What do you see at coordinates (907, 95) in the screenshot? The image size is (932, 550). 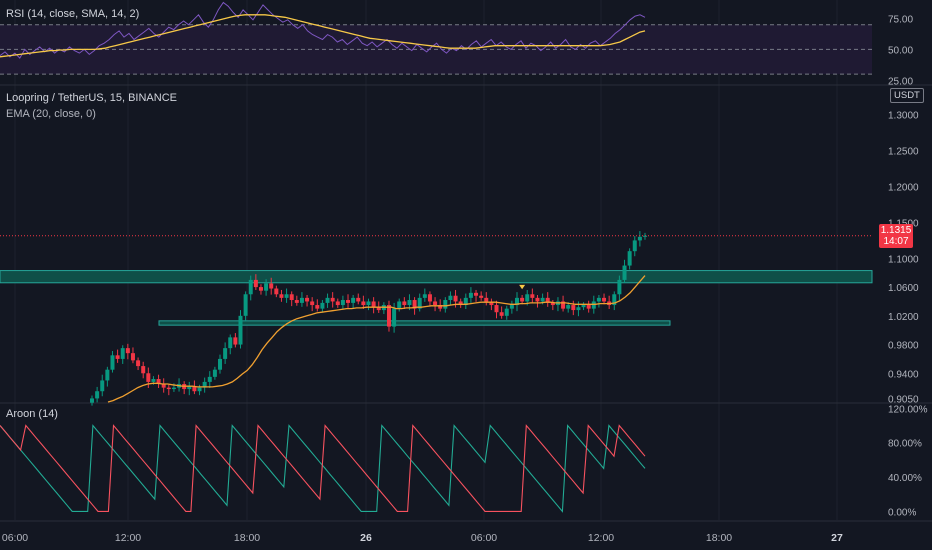 I see `currency-unit-badge: USDT` at bounding box center [907, 95].